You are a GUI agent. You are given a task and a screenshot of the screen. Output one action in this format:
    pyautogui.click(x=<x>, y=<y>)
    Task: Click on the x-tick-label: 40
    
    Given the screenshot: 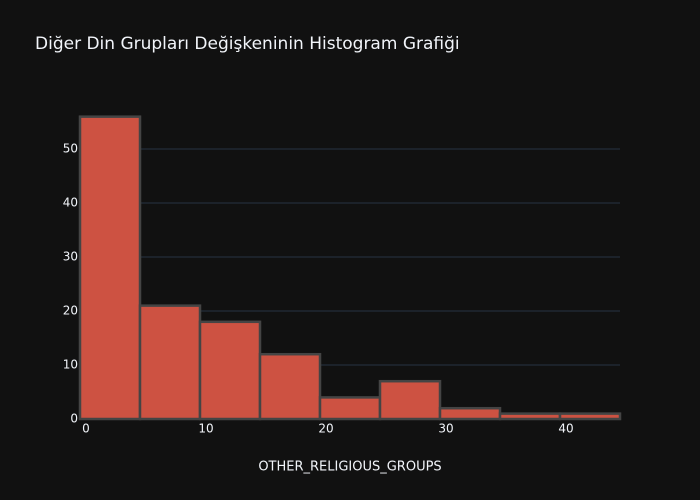 What is the action you would take?
    pyautogui.click(x=565, y=429)
    